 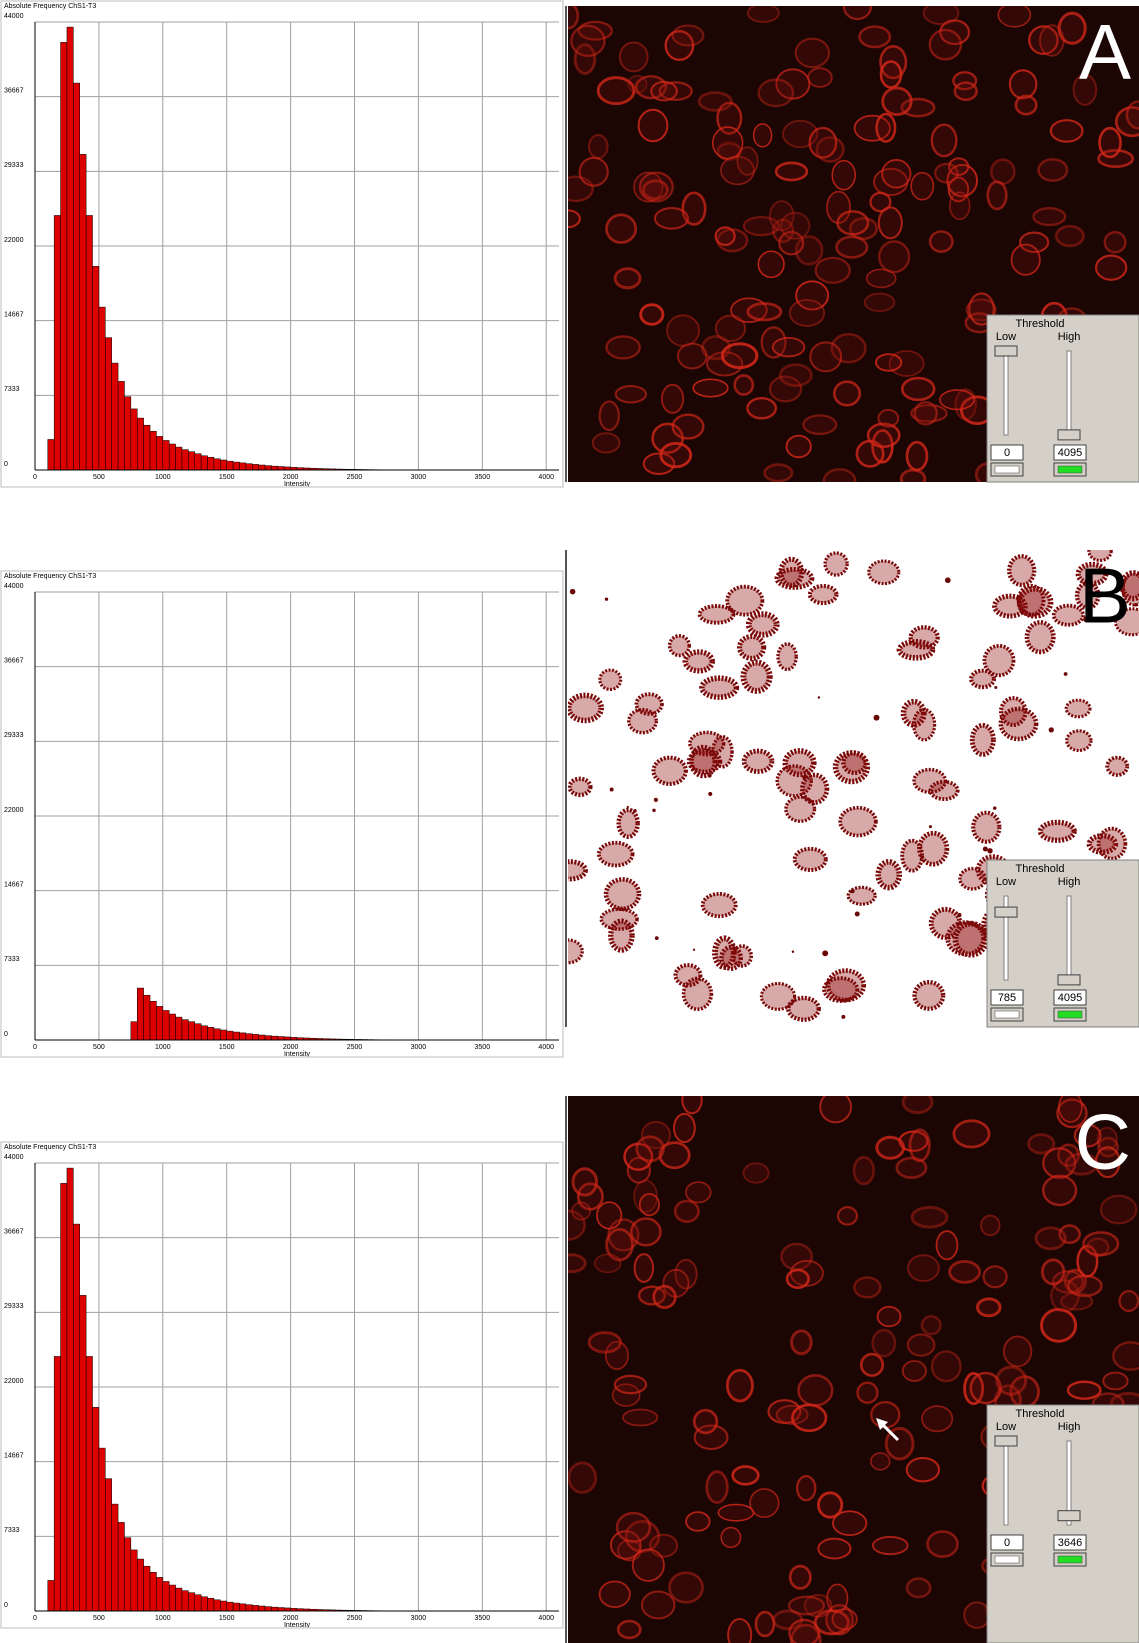 What do you see at coordinates (1069, 882) in the screenshot?
I see `high-label: High` at bounding box center [1069, 882].